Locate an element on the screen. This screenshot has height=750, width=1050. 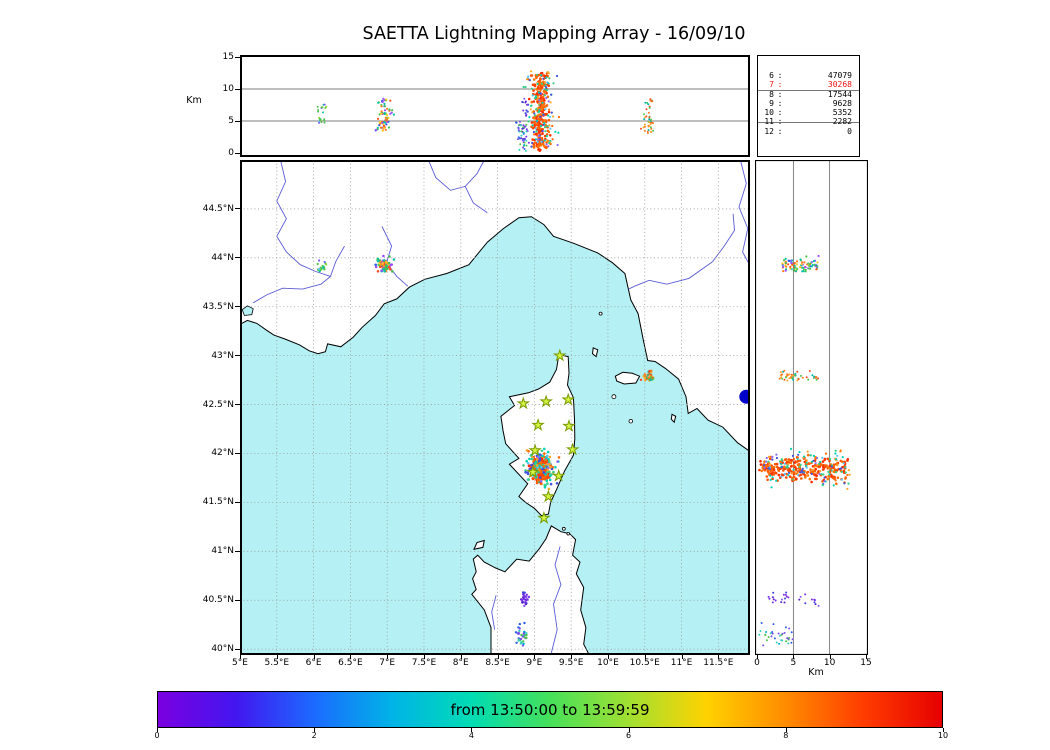
lat-tick-label: 40.5°N is located at coordinates (218, 600).